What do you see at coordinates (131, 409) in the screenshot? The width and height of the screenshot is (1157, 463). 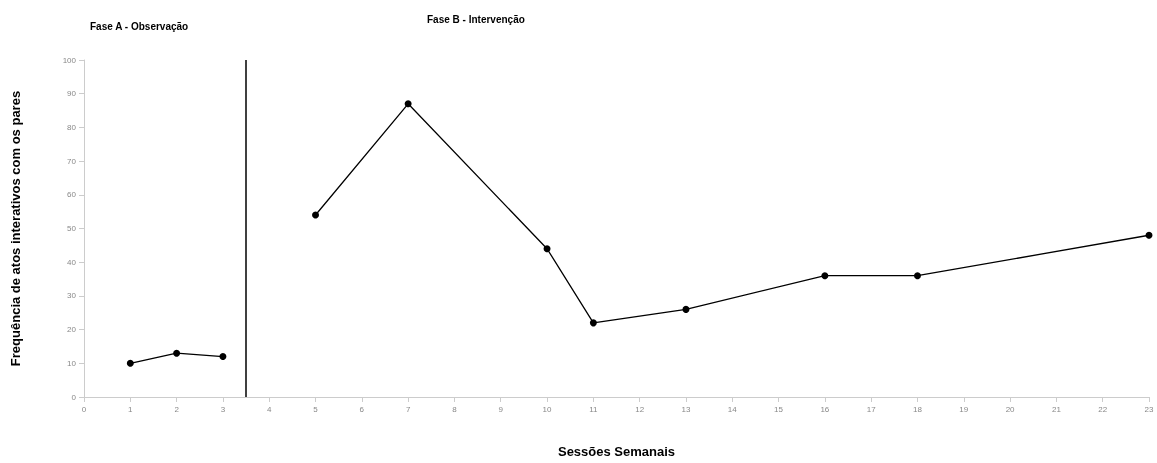 I see `x-tick-label: 1` at bounding box center [131, 409].